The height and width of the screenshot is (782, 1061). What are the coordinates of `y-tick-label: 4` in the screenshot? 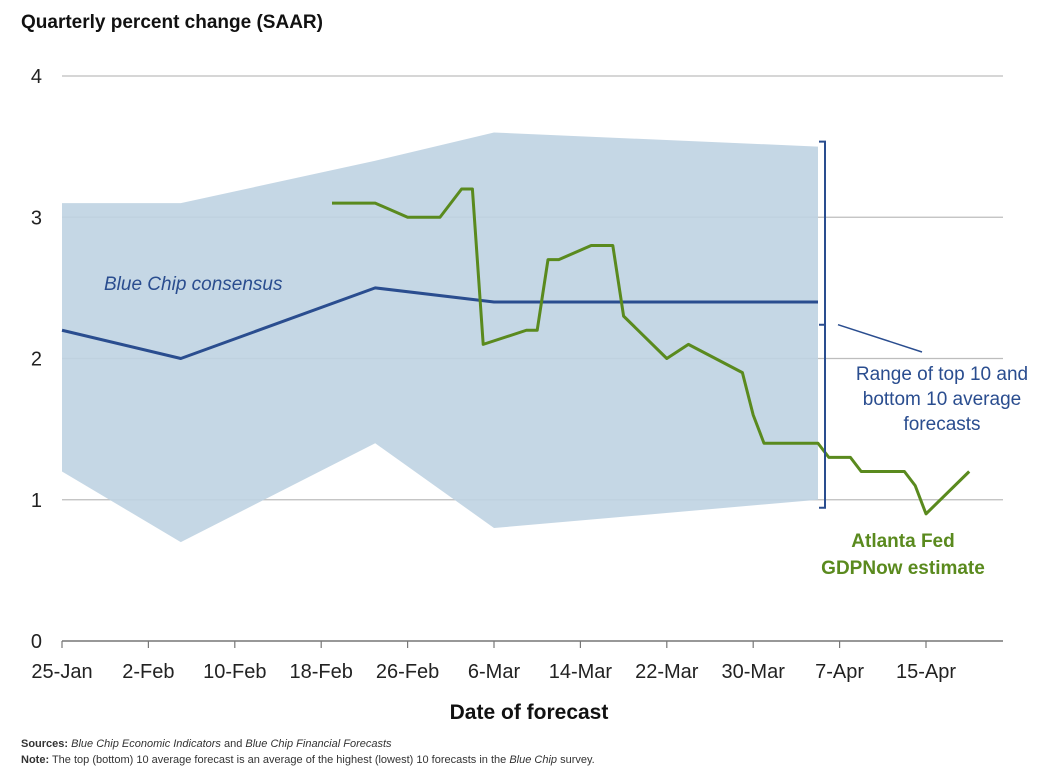 It's located at (36, 77).